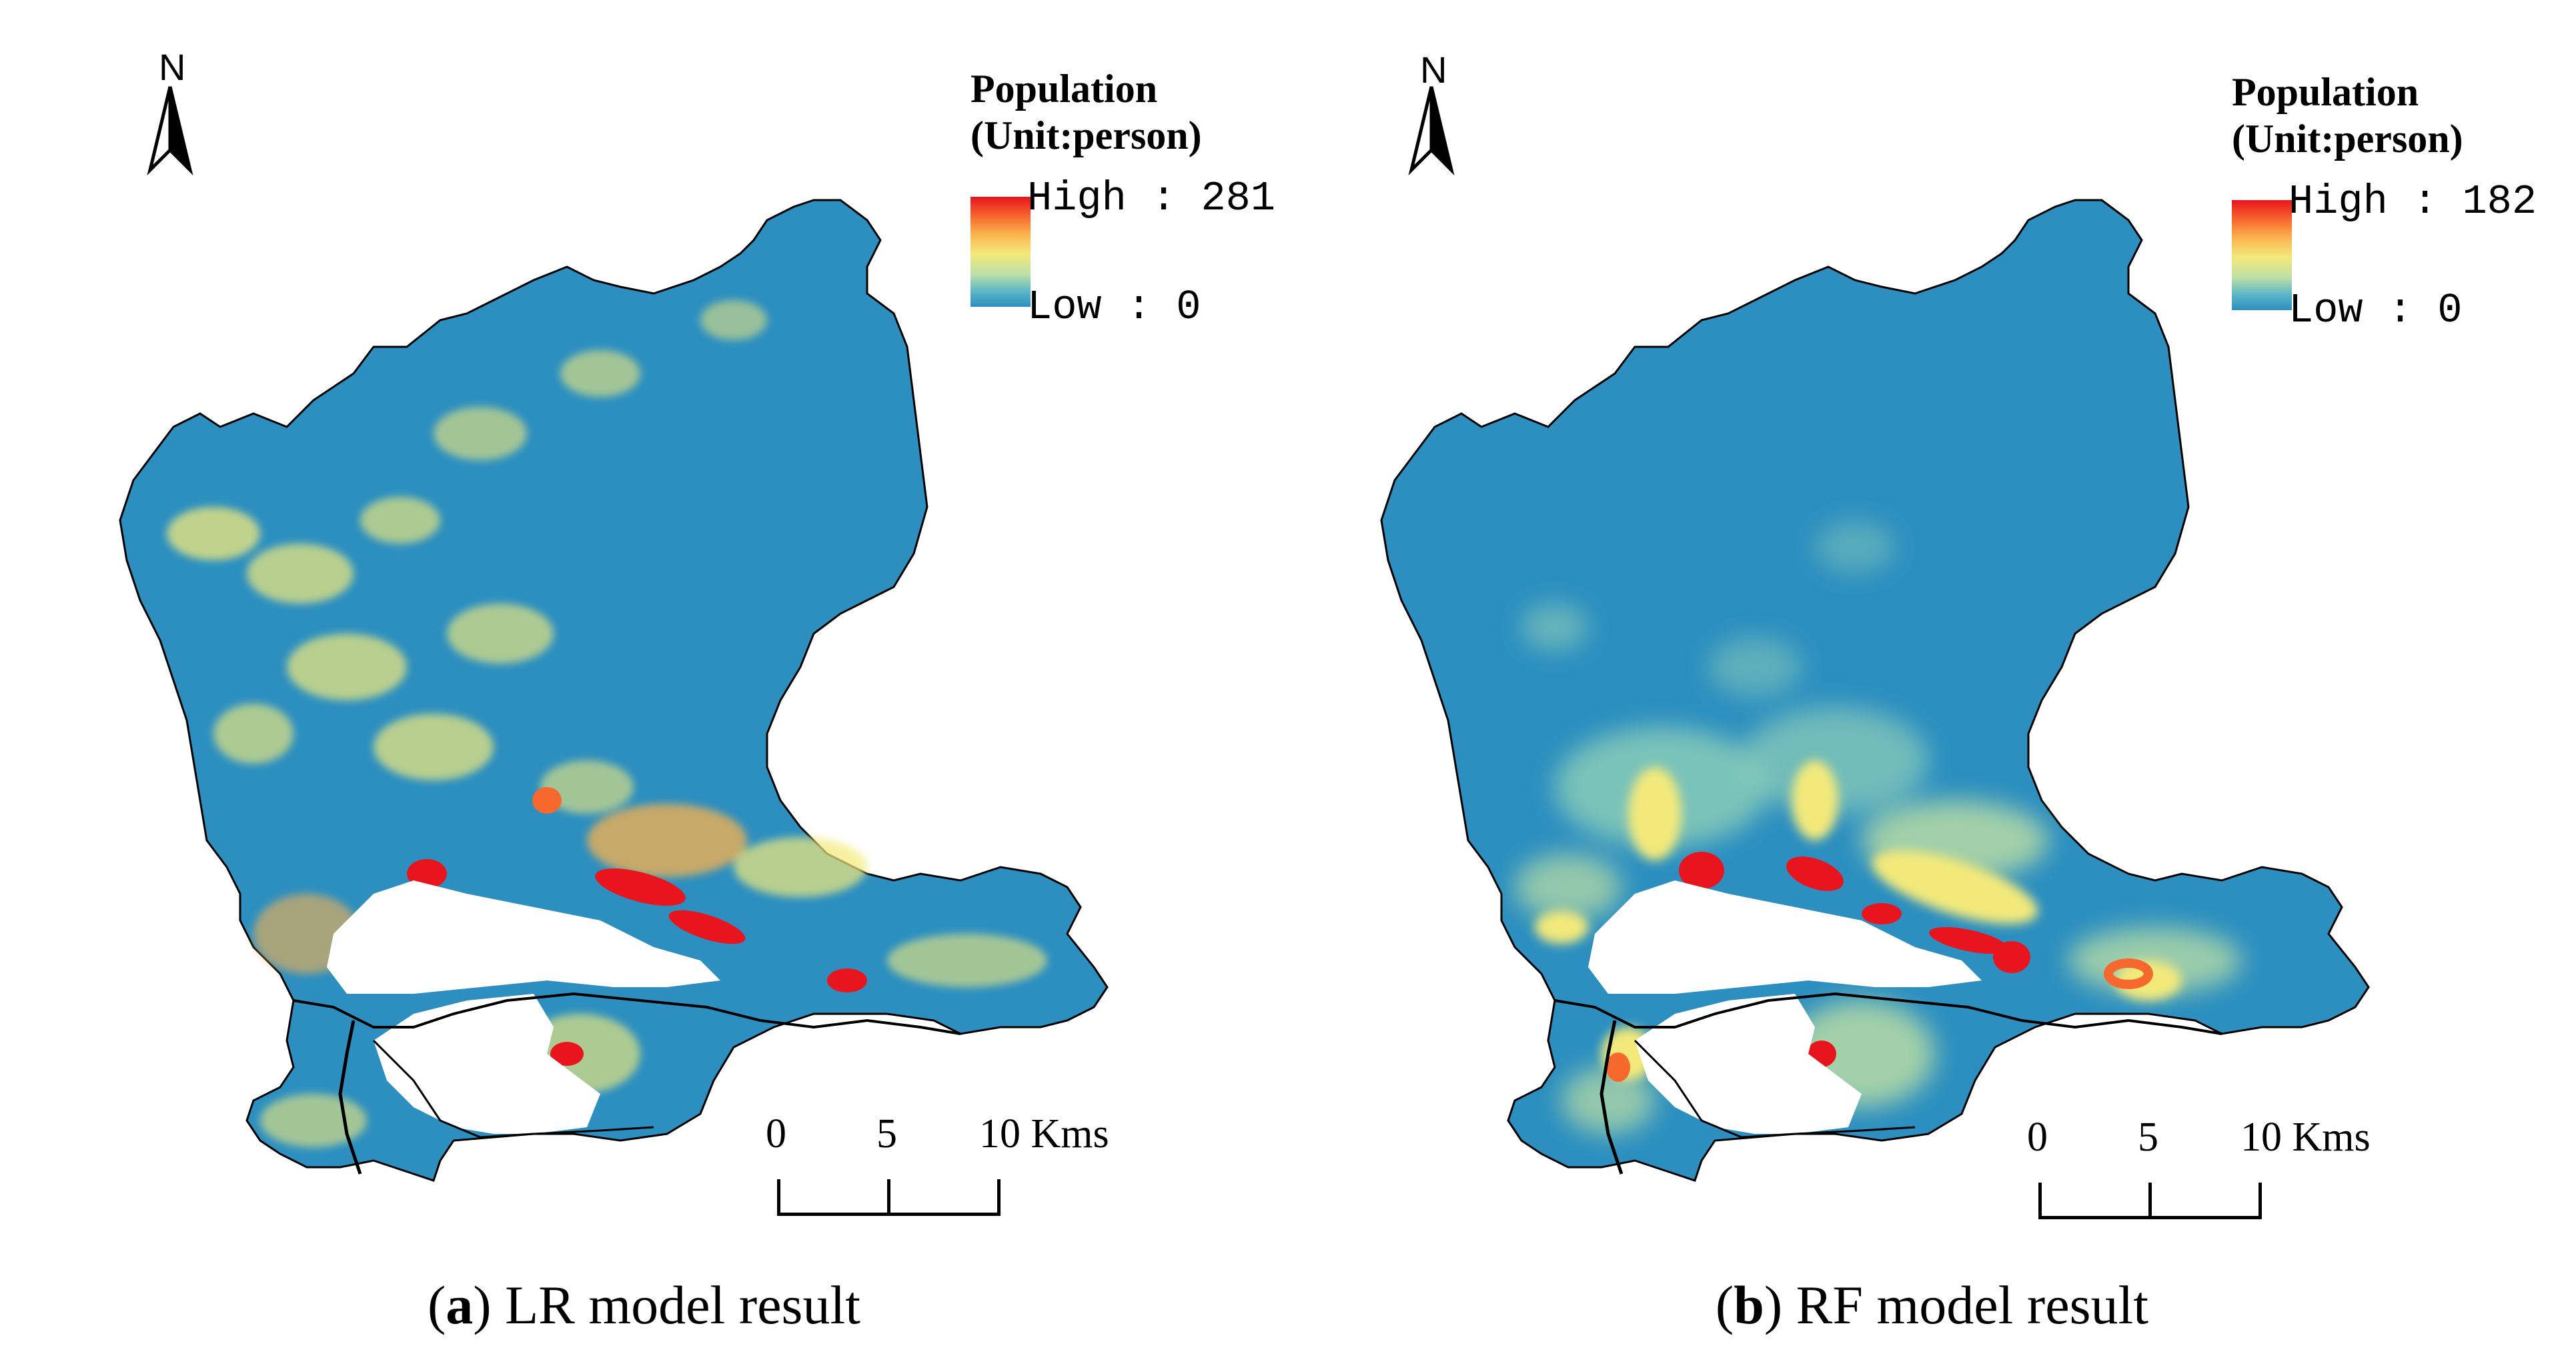 The image size is (2576, 1368). What do you see at coordinates (1151, 198) in the screenshot?
I see `legend-high-label: High : 281` at bounding box center [1151, 198].